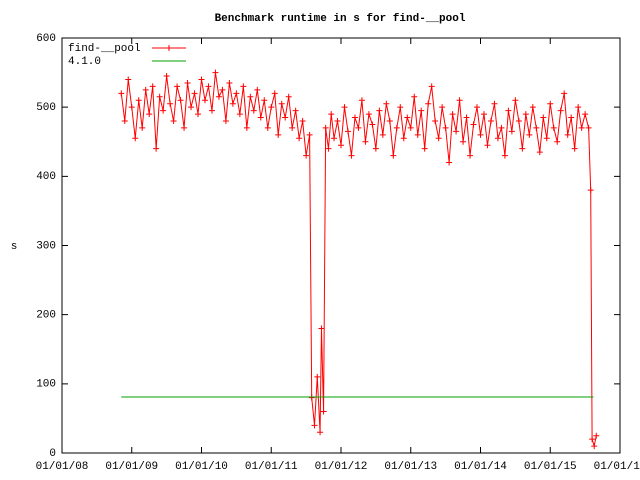  Describe the element at coordinates (104, 49) in the screenshot. I see `legend-label: find-__pool` at that location.